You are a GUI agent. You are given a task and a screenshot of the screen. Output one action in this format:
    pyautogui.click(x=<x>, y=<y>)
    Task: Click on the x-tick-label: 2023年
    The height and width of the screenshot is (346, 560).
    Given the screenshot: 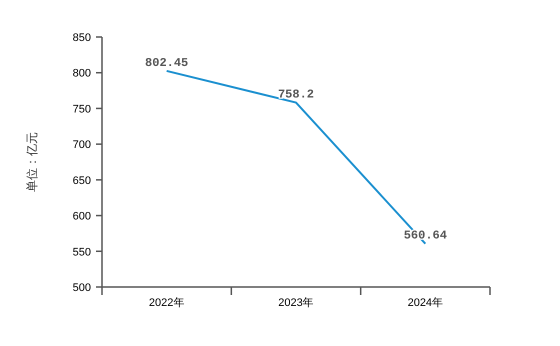 What is the action you would take?
    pyautogui.click(x=296, y=303)
    